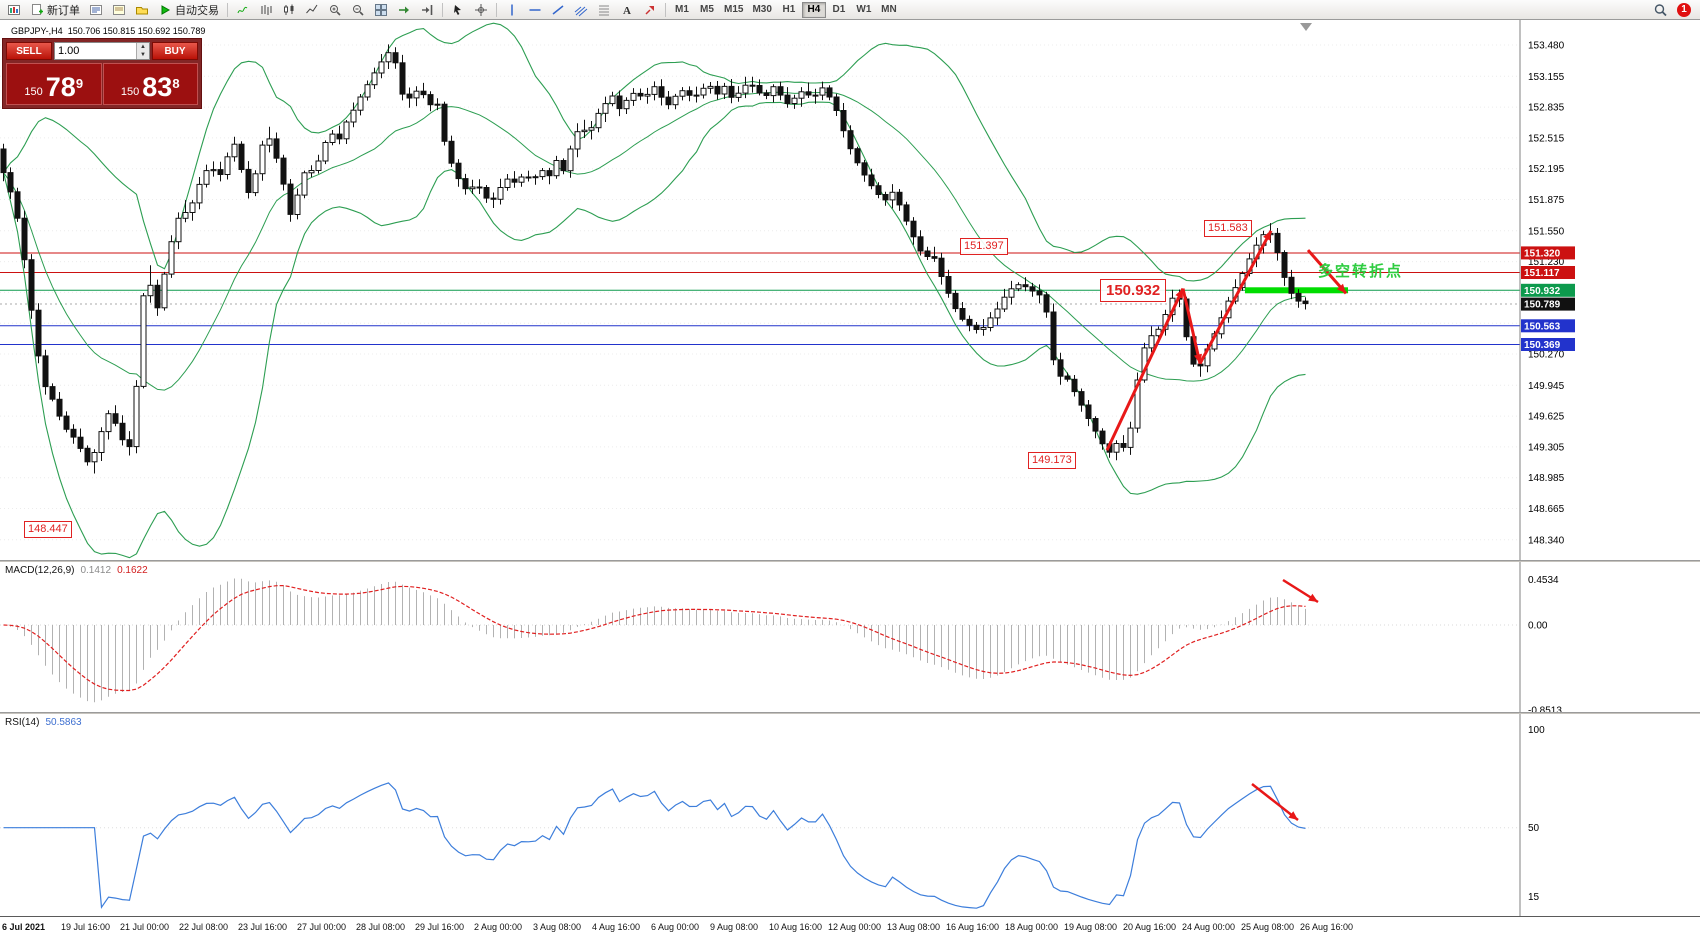  I want to click on arrows-button, so click(650, 10).